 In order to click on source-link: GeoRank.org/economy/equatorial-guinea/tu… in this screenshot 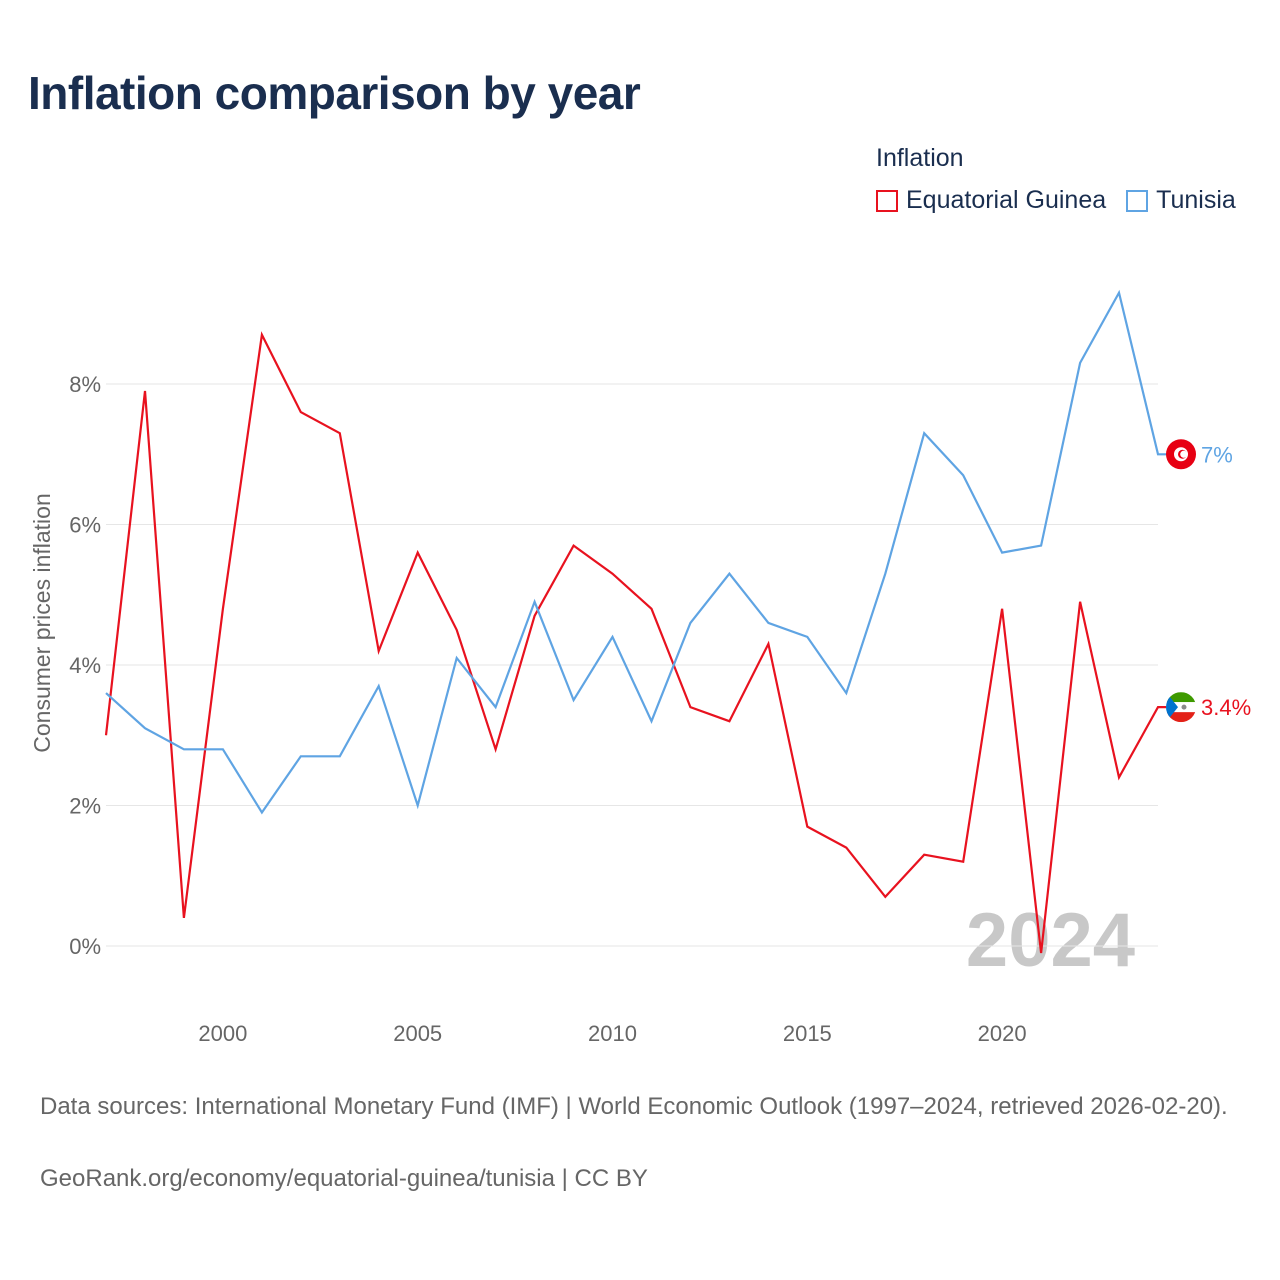, I will do `click(344, 1178)`.